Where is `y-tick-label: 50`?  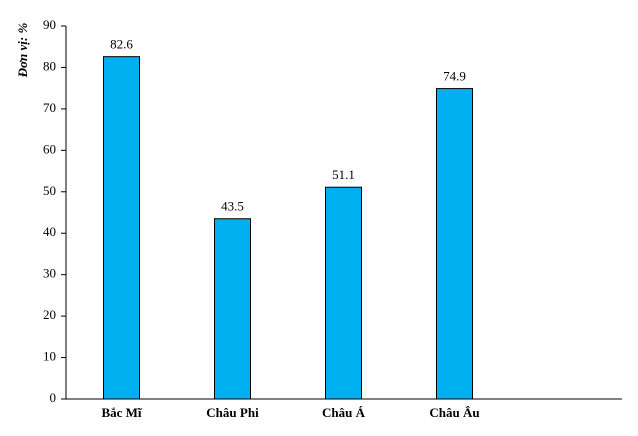
y-tick-label: 50 is located at coordinates (49, 190).